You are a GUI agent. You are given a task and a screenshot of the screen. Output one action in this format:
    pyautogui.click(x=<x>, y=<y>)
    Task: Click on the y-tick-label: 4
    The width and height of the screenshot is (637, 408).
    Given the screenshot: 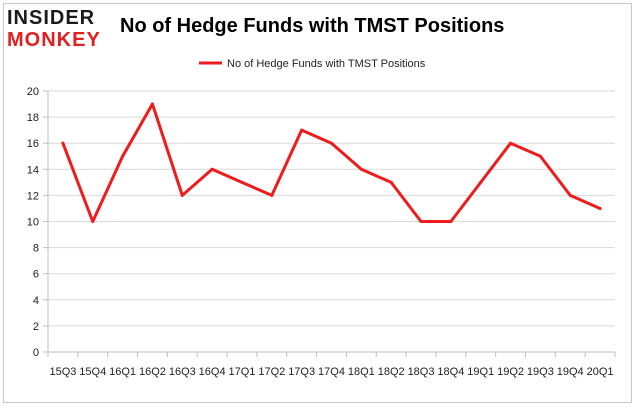 What is the action you would take?
    pyautogui.click(x=36, y=301)
    